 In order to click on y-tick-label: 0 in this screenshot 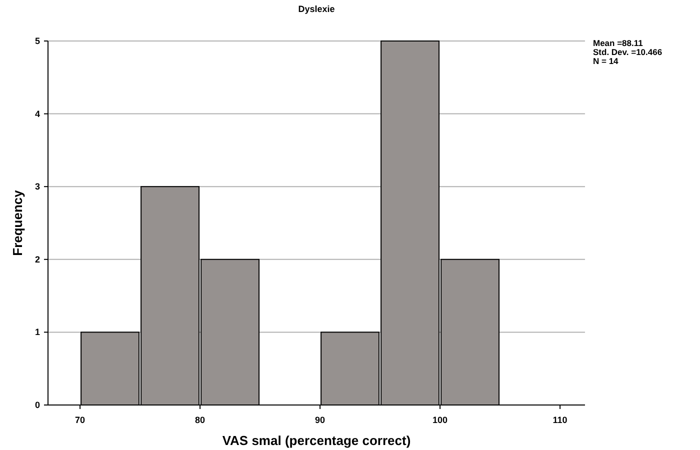, I will do `click(37, 405)`.